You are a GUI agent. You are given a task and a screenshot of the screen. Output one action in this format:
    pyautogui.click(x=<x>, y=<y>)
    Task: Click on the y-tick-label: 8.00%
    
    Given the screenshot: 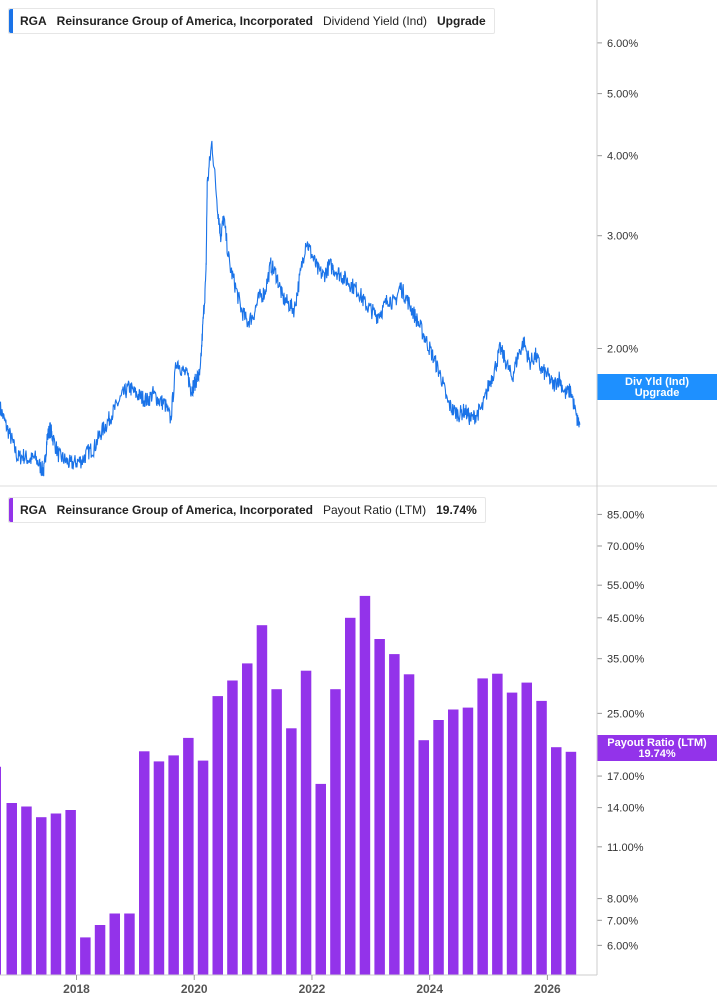 What is the action you would take?
    pyautogui.click(x=622, y=900)
    